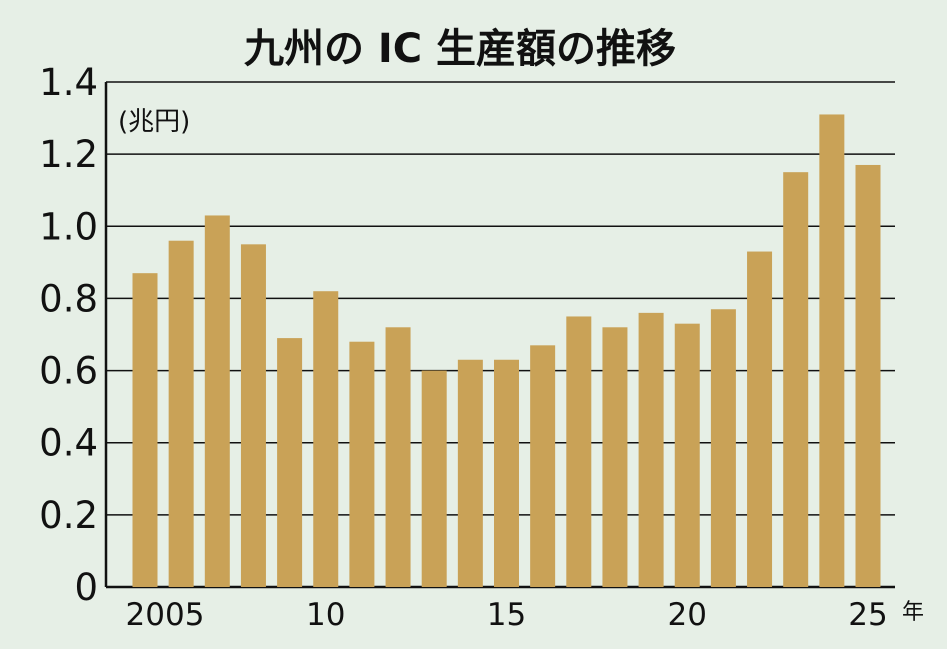 Image resolution: width=947 pixels, height=649 pixels. What do you see at coordinates (543, 466) in the screenshot?
I see `bar-2016` at bounding box center [543, 466].